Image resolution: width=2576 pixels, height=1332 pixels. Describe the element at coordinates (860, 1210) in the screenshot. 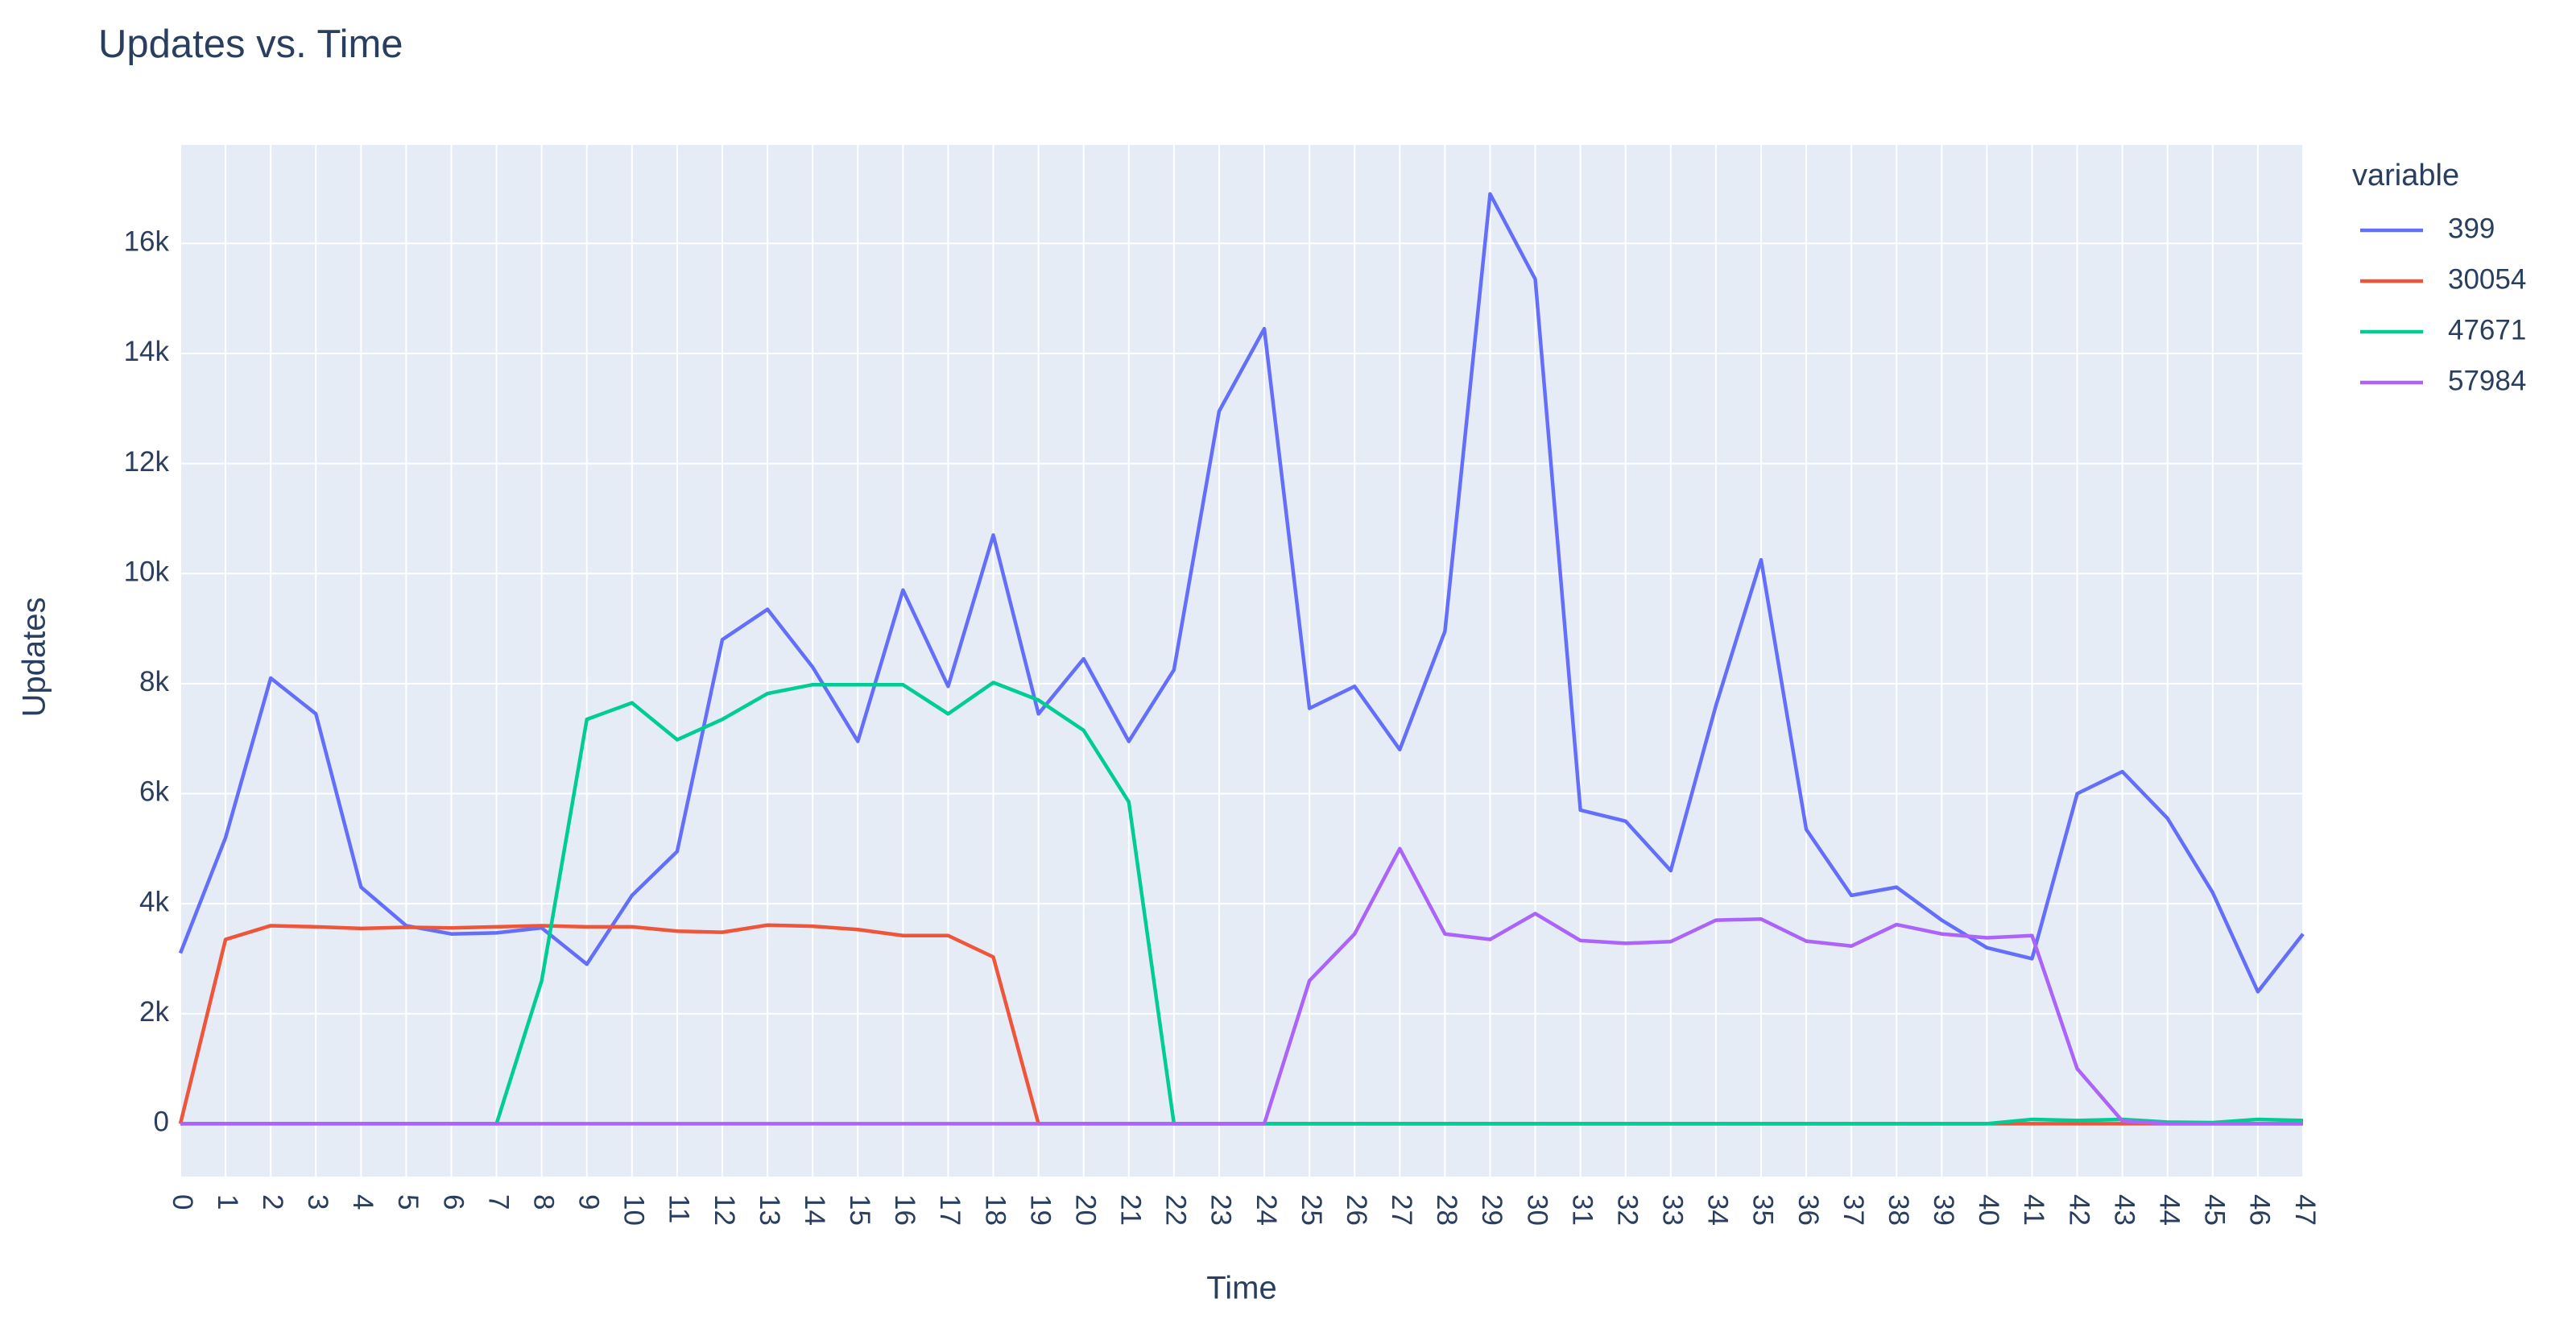

I see `x-tick-label: 15` at that location.